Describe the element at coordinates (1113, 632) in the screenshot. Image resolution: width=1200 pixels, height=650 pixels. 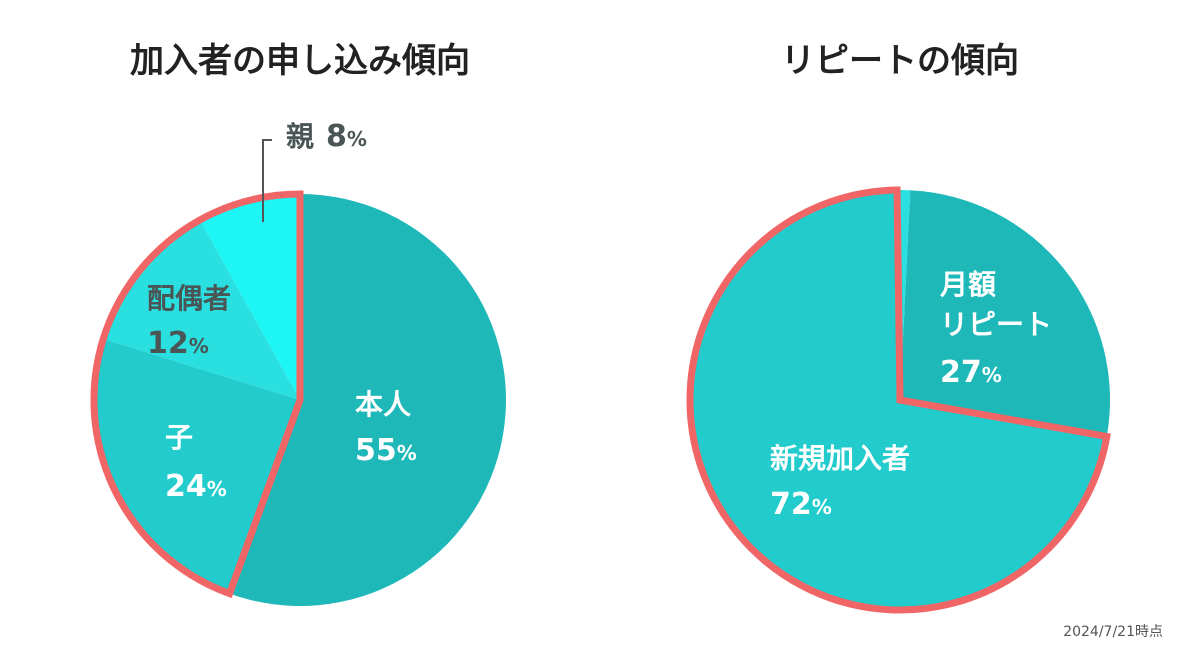
I see `as-of-date: 2024/7/21時点` at that location.